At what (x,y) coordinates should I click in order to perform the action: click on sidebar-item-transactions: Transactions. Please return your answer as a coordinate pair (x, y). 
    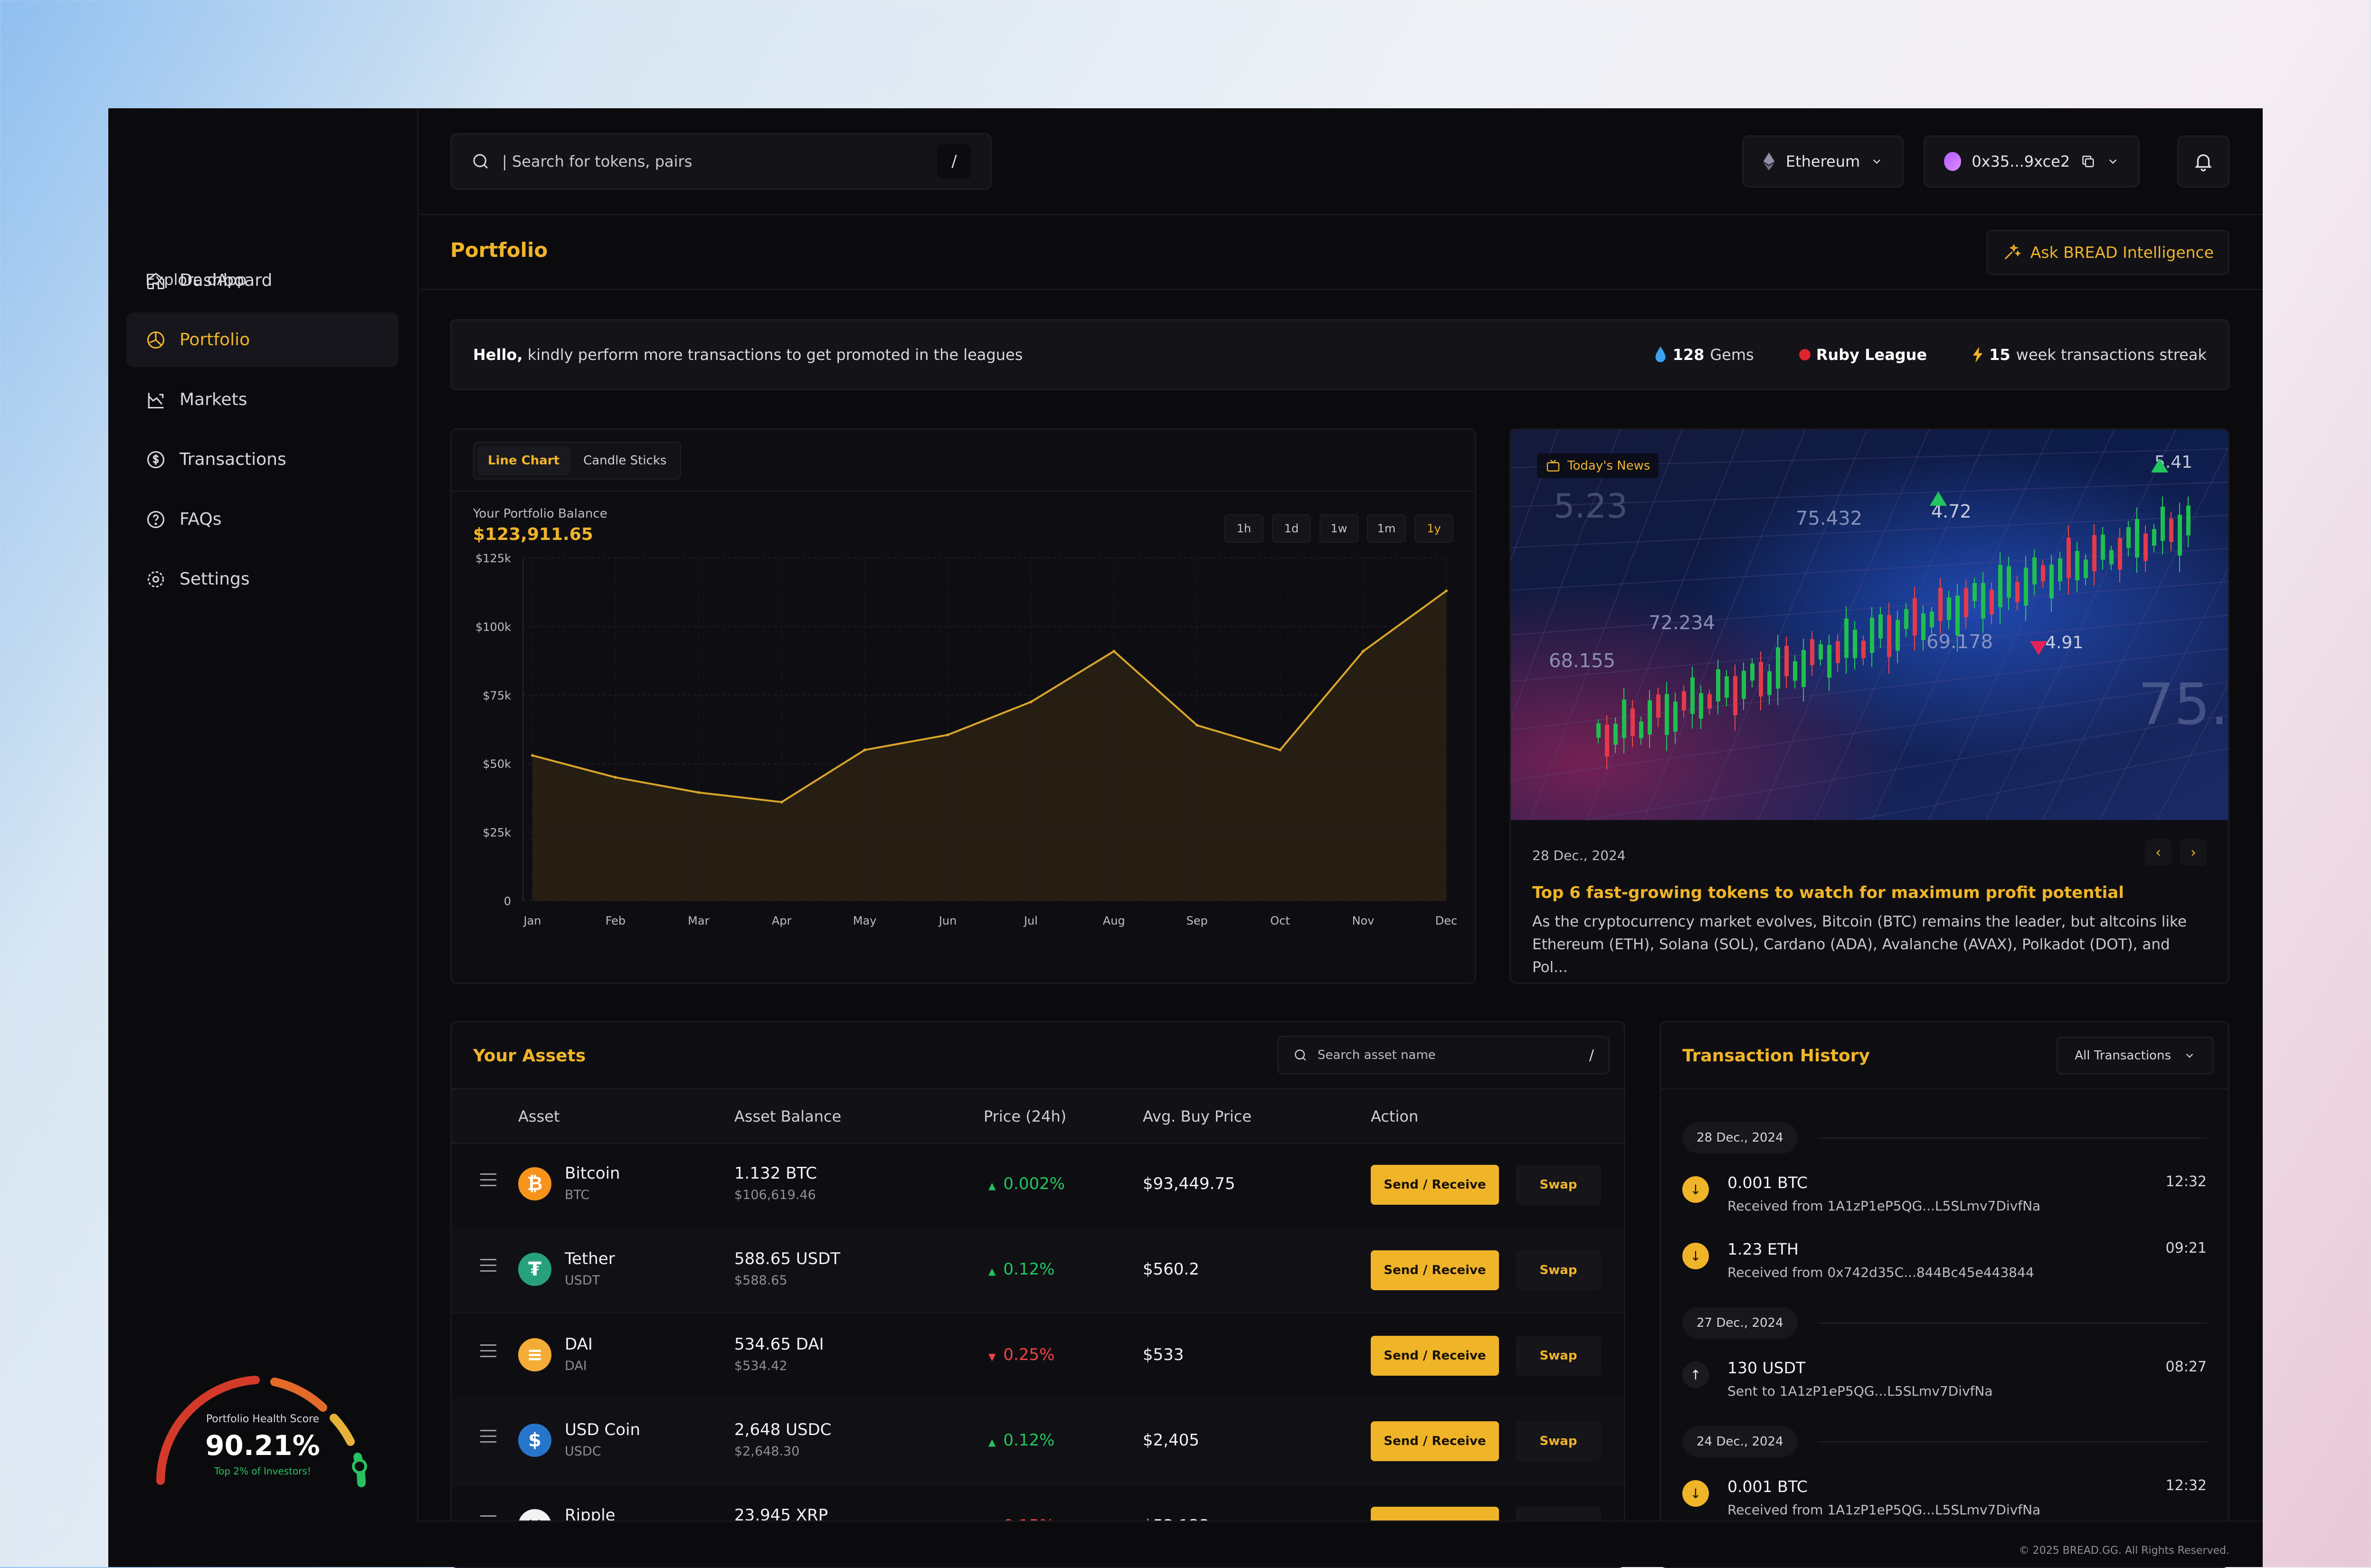
    Looking at the image, I should click on (262, 459).